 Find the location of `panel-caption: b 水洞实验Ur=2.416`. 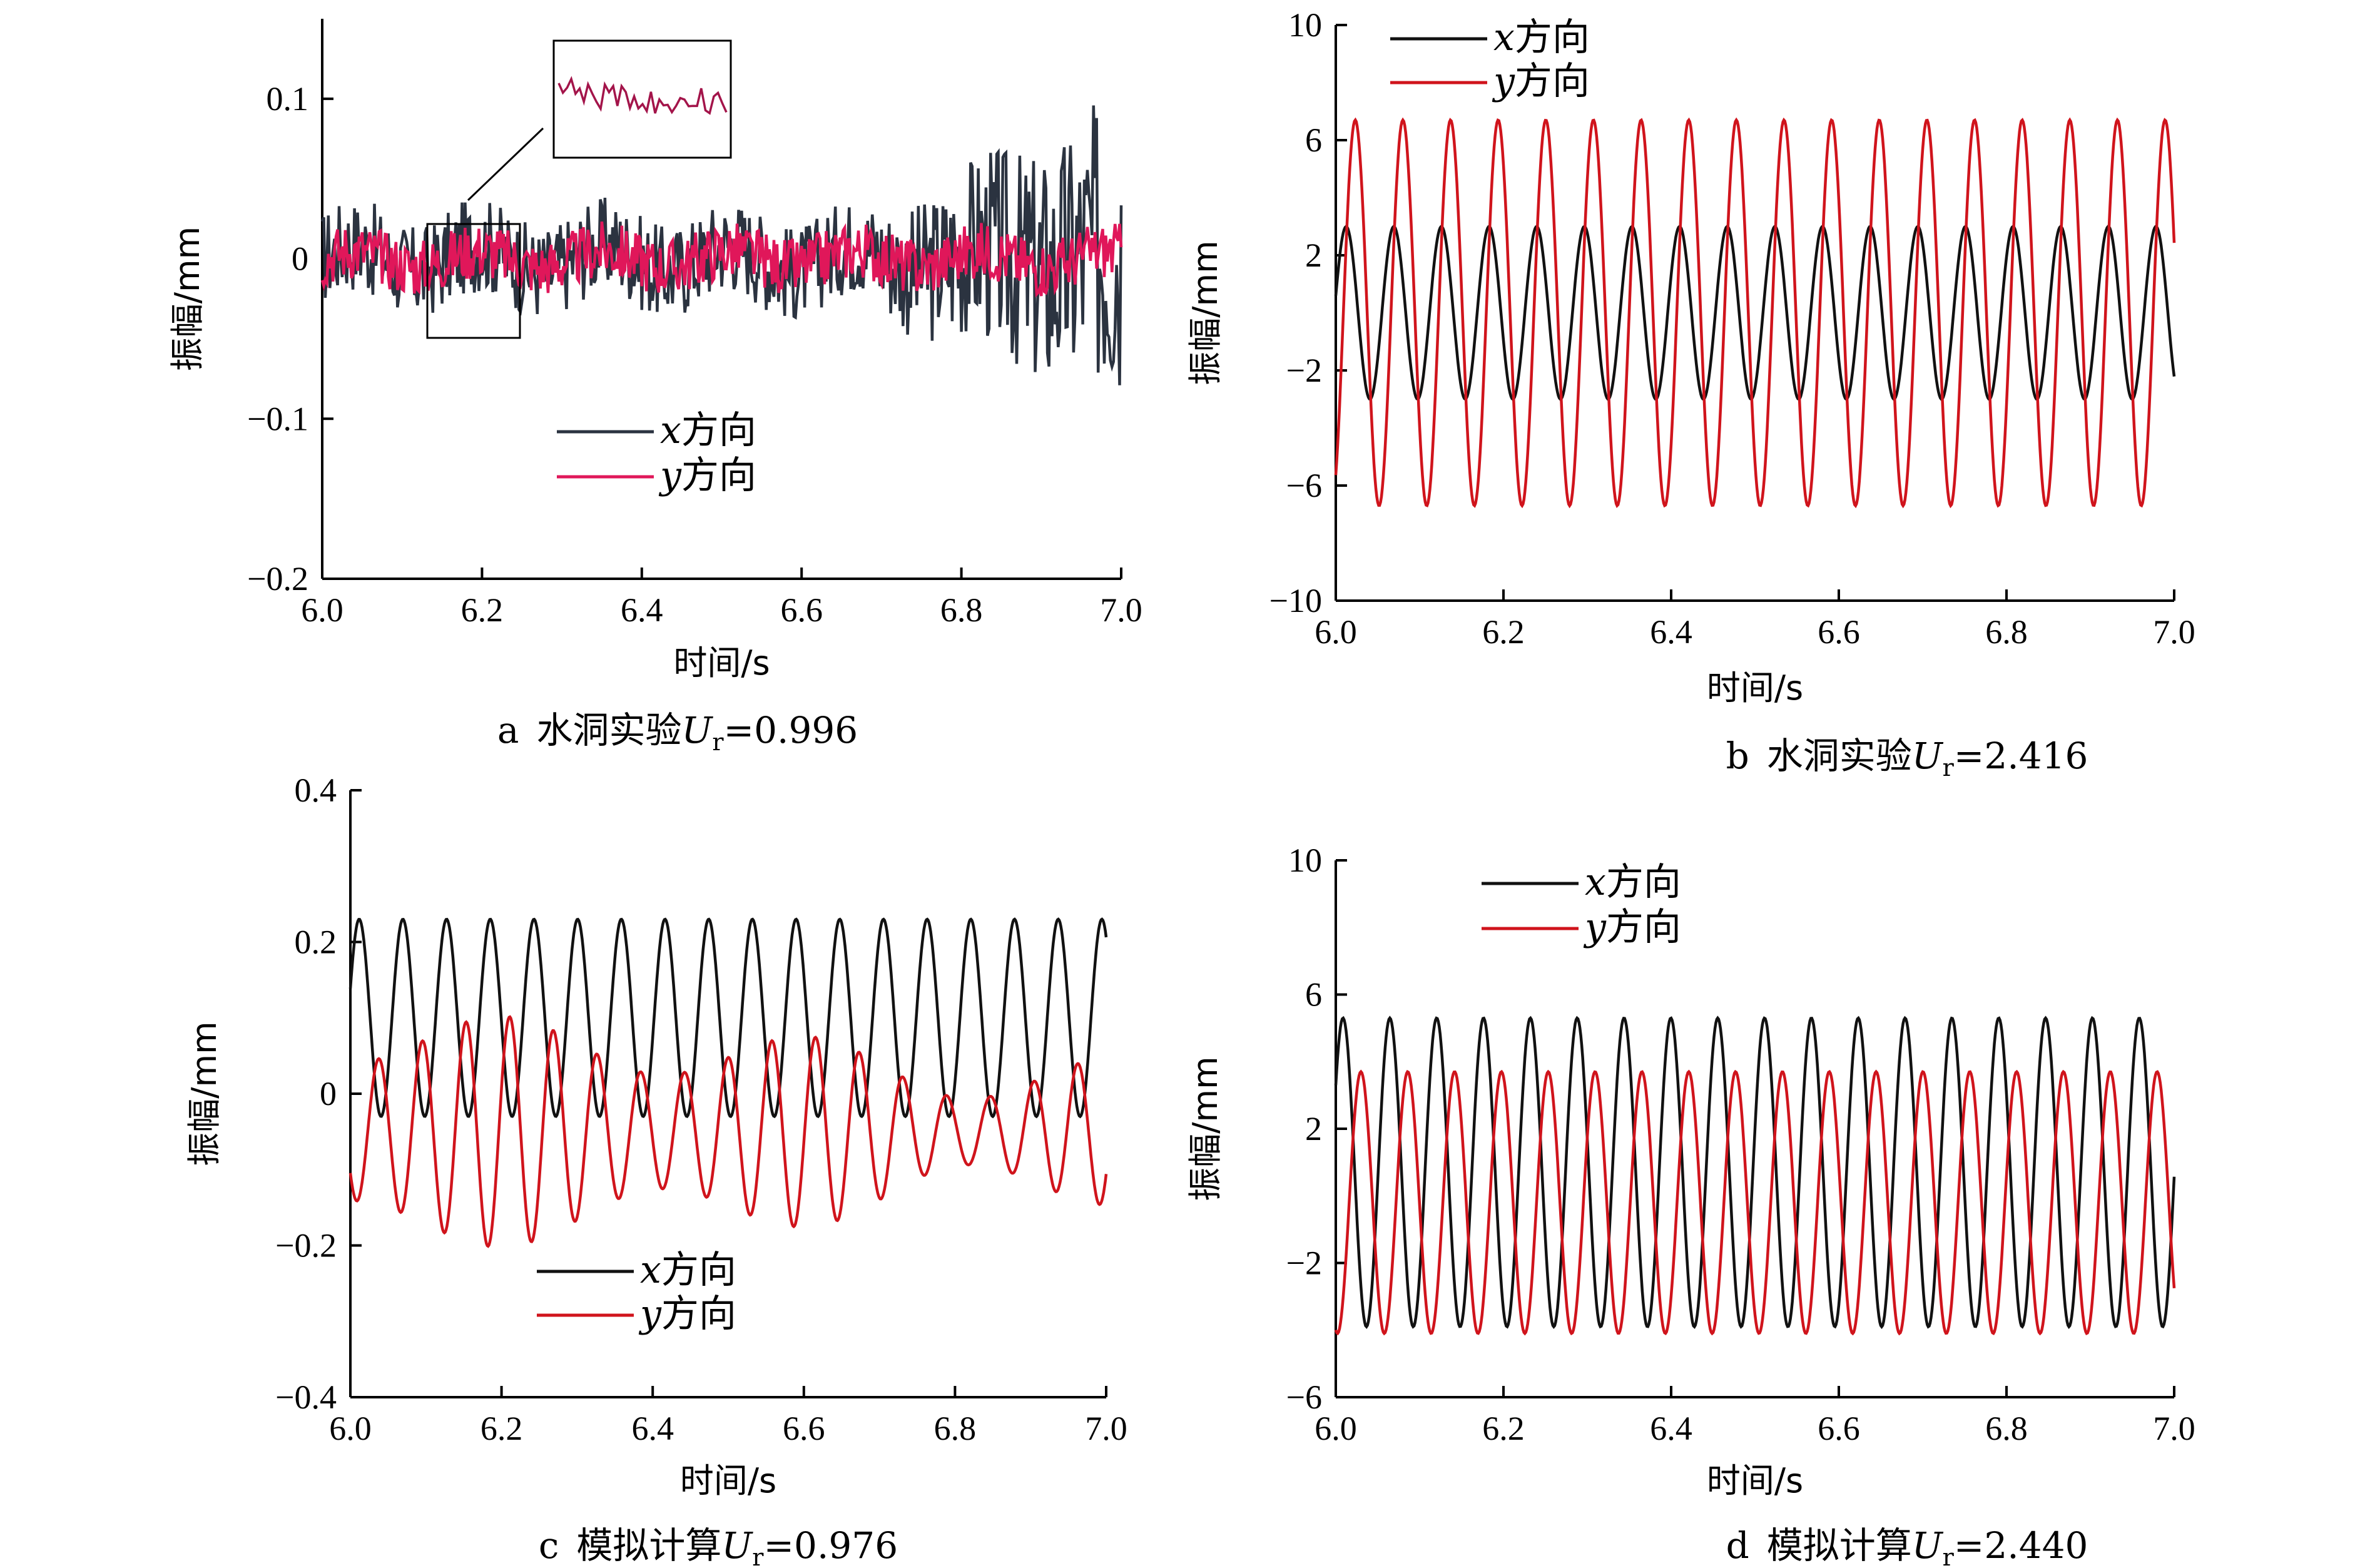

panel-caption: b 水洞实验Ur=2.416 is located at coordinates (1907, 758).